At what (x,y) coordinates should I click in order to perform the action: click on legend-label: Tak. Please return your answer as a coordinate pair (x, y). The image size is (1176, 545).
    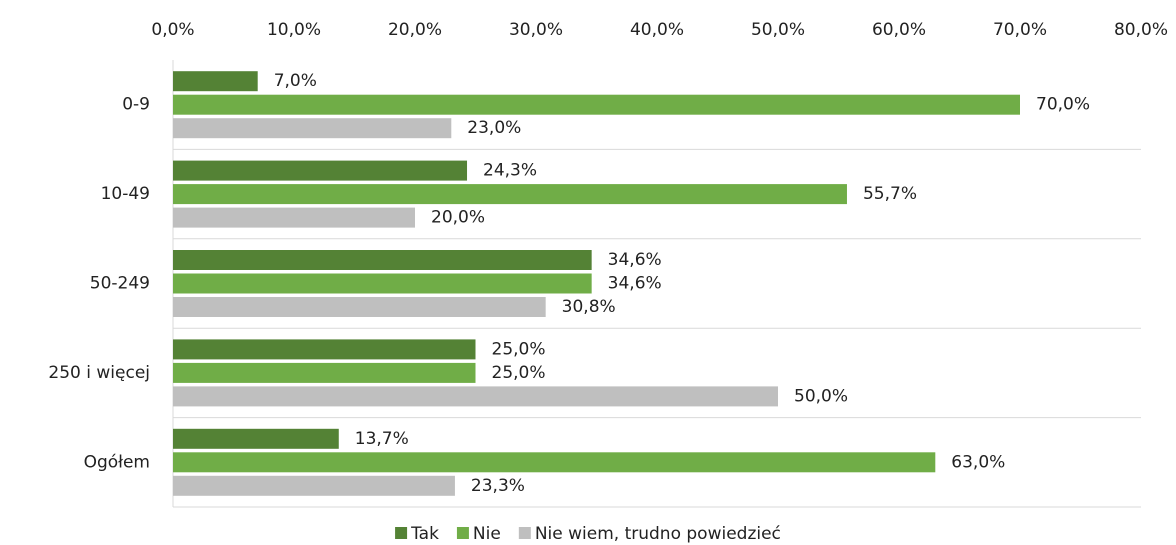
    Looking at the image, I should click on (424, 534).